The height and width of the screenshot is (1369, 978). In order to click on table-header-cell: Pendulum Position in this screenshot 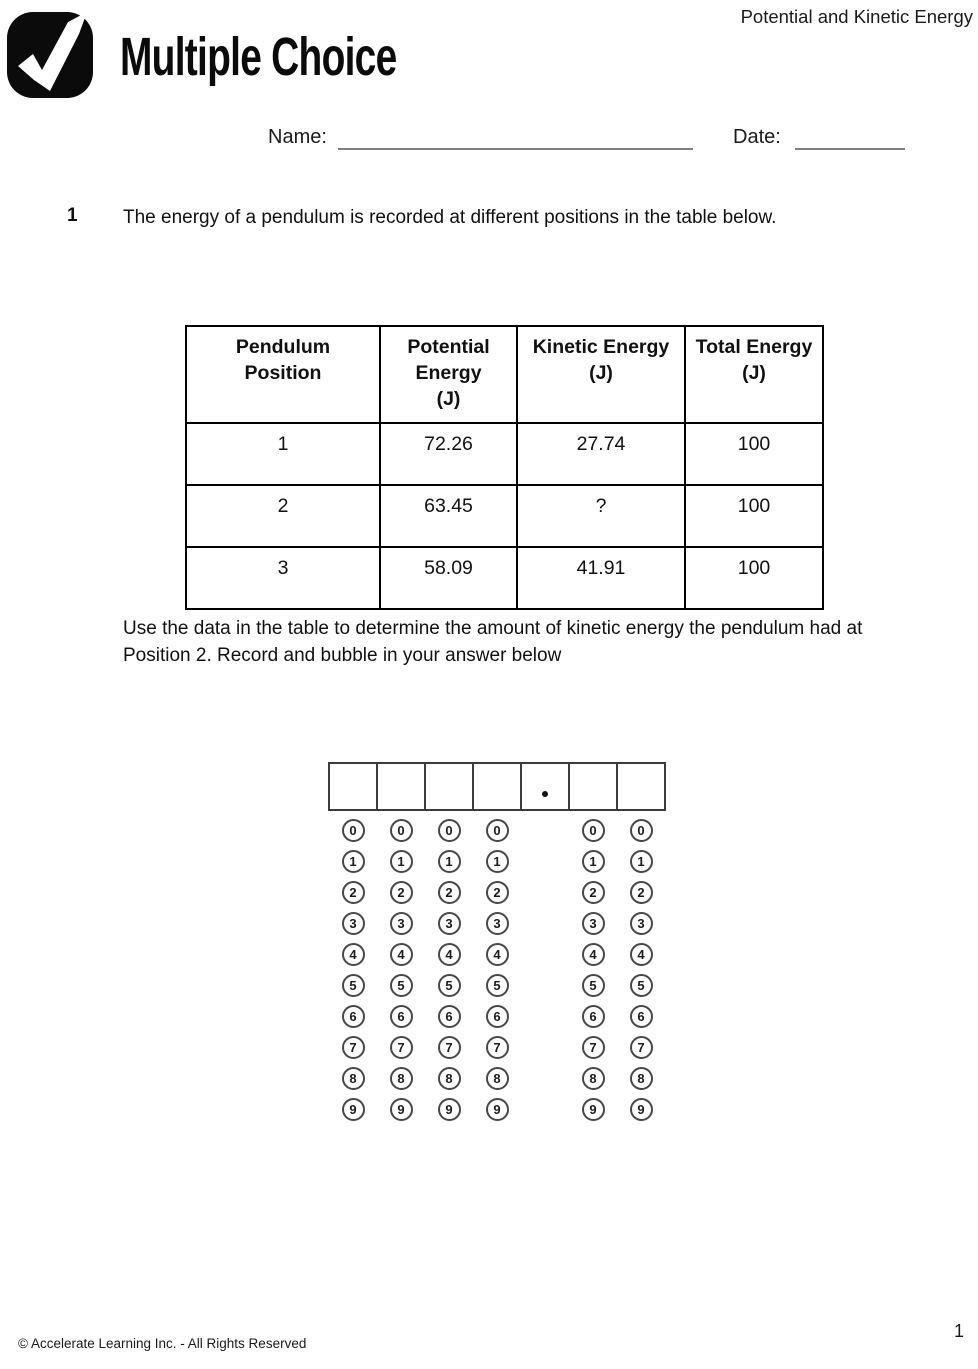, I will do `click(283, 374)`.